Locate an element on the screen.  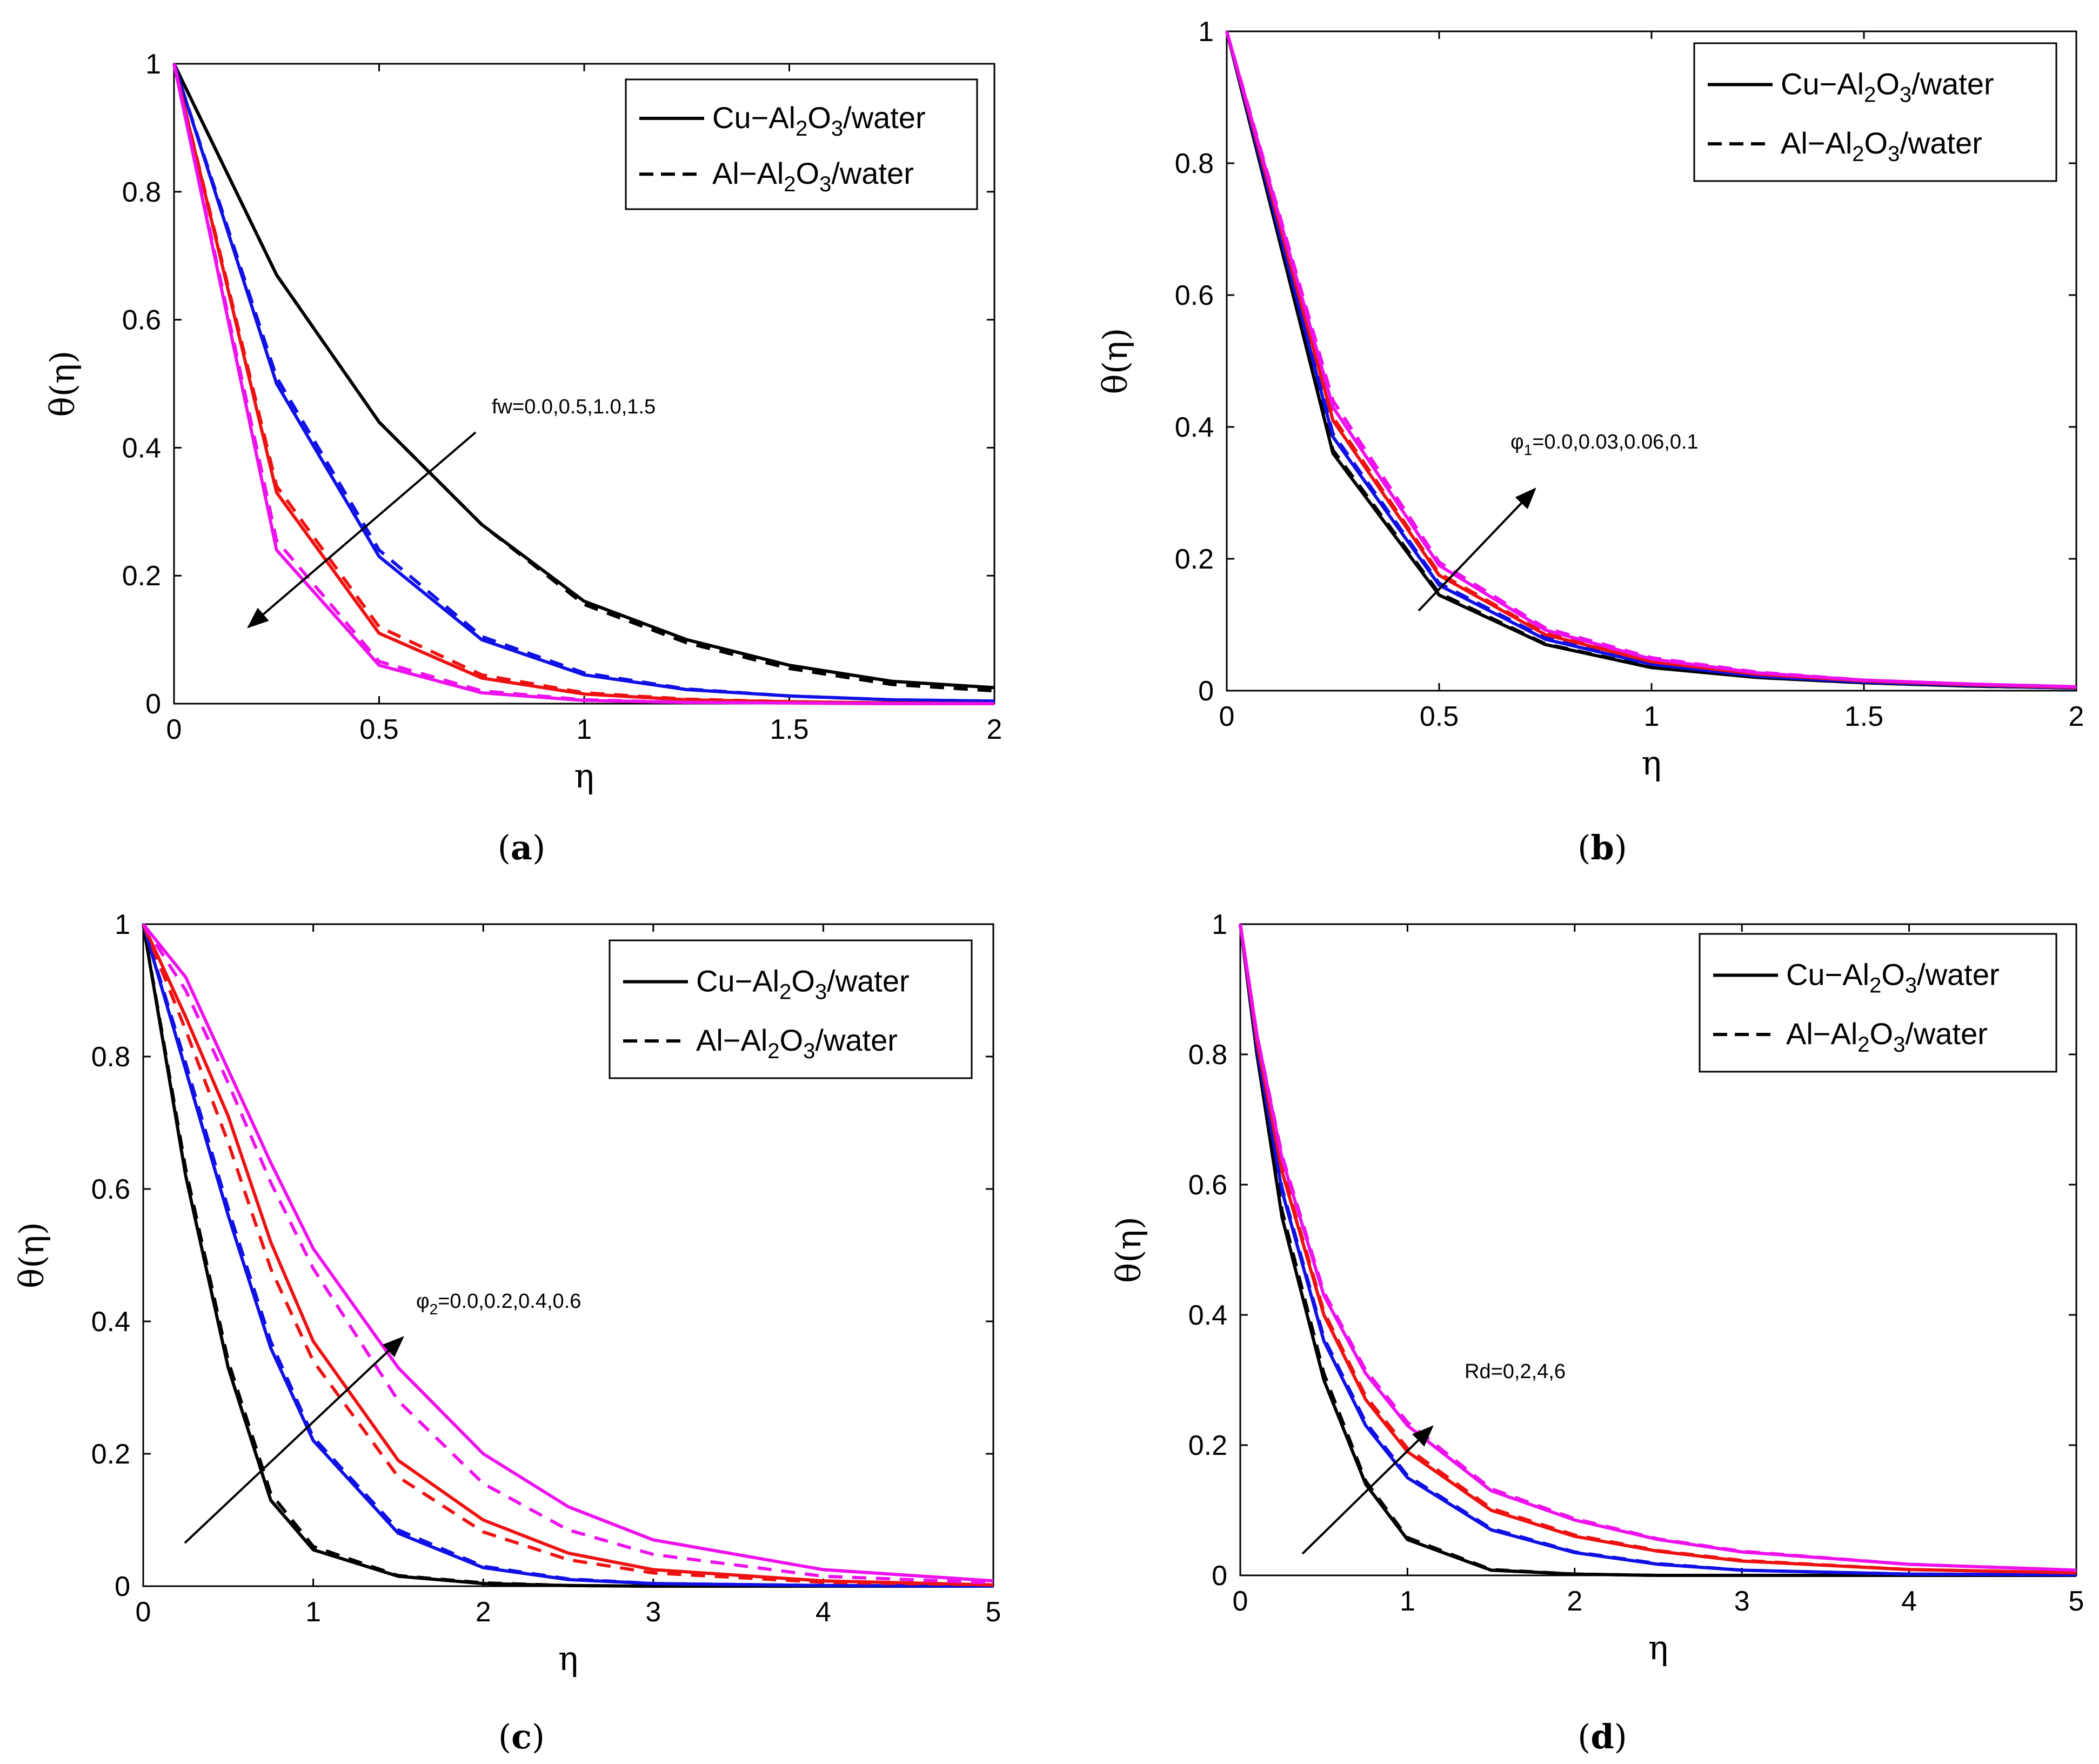
annotation-label: fw=0.0,0.5,1.0,1.5 is located at coordinates (574, 407).